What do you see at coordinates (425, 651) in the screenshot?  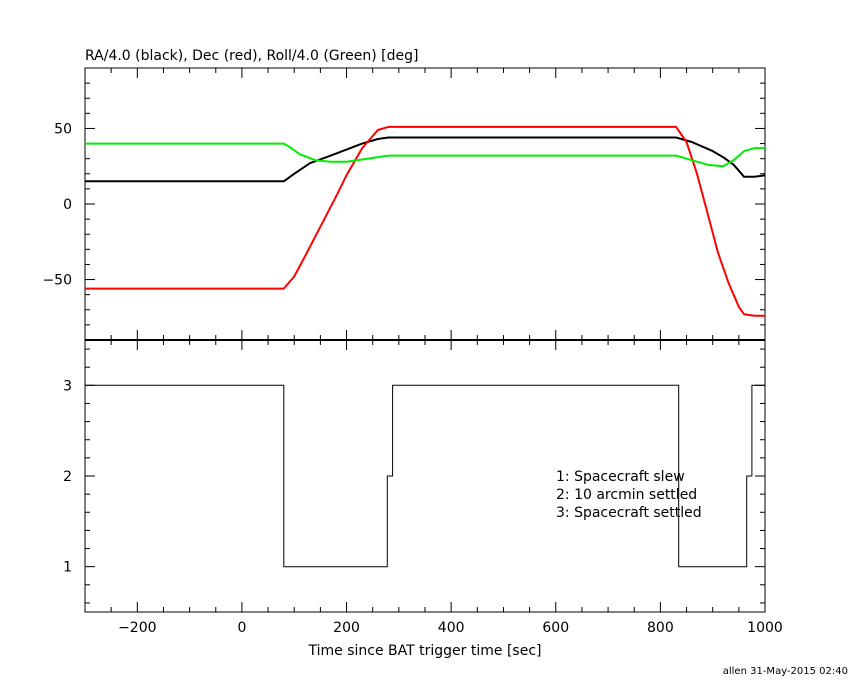 I see `x-axis-label: Time since BAT trigger time [sec]` at bounding box center [425, 651].